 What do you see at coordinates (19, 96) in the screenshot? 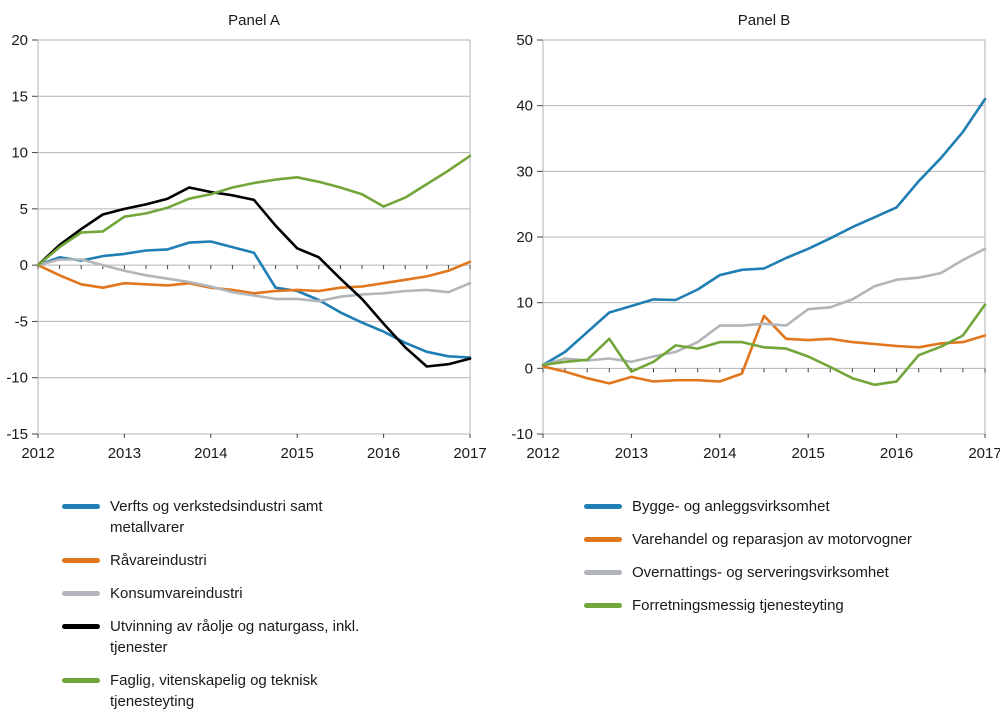
I see `y-tick-label: 15` at bounding box center [19, 96].